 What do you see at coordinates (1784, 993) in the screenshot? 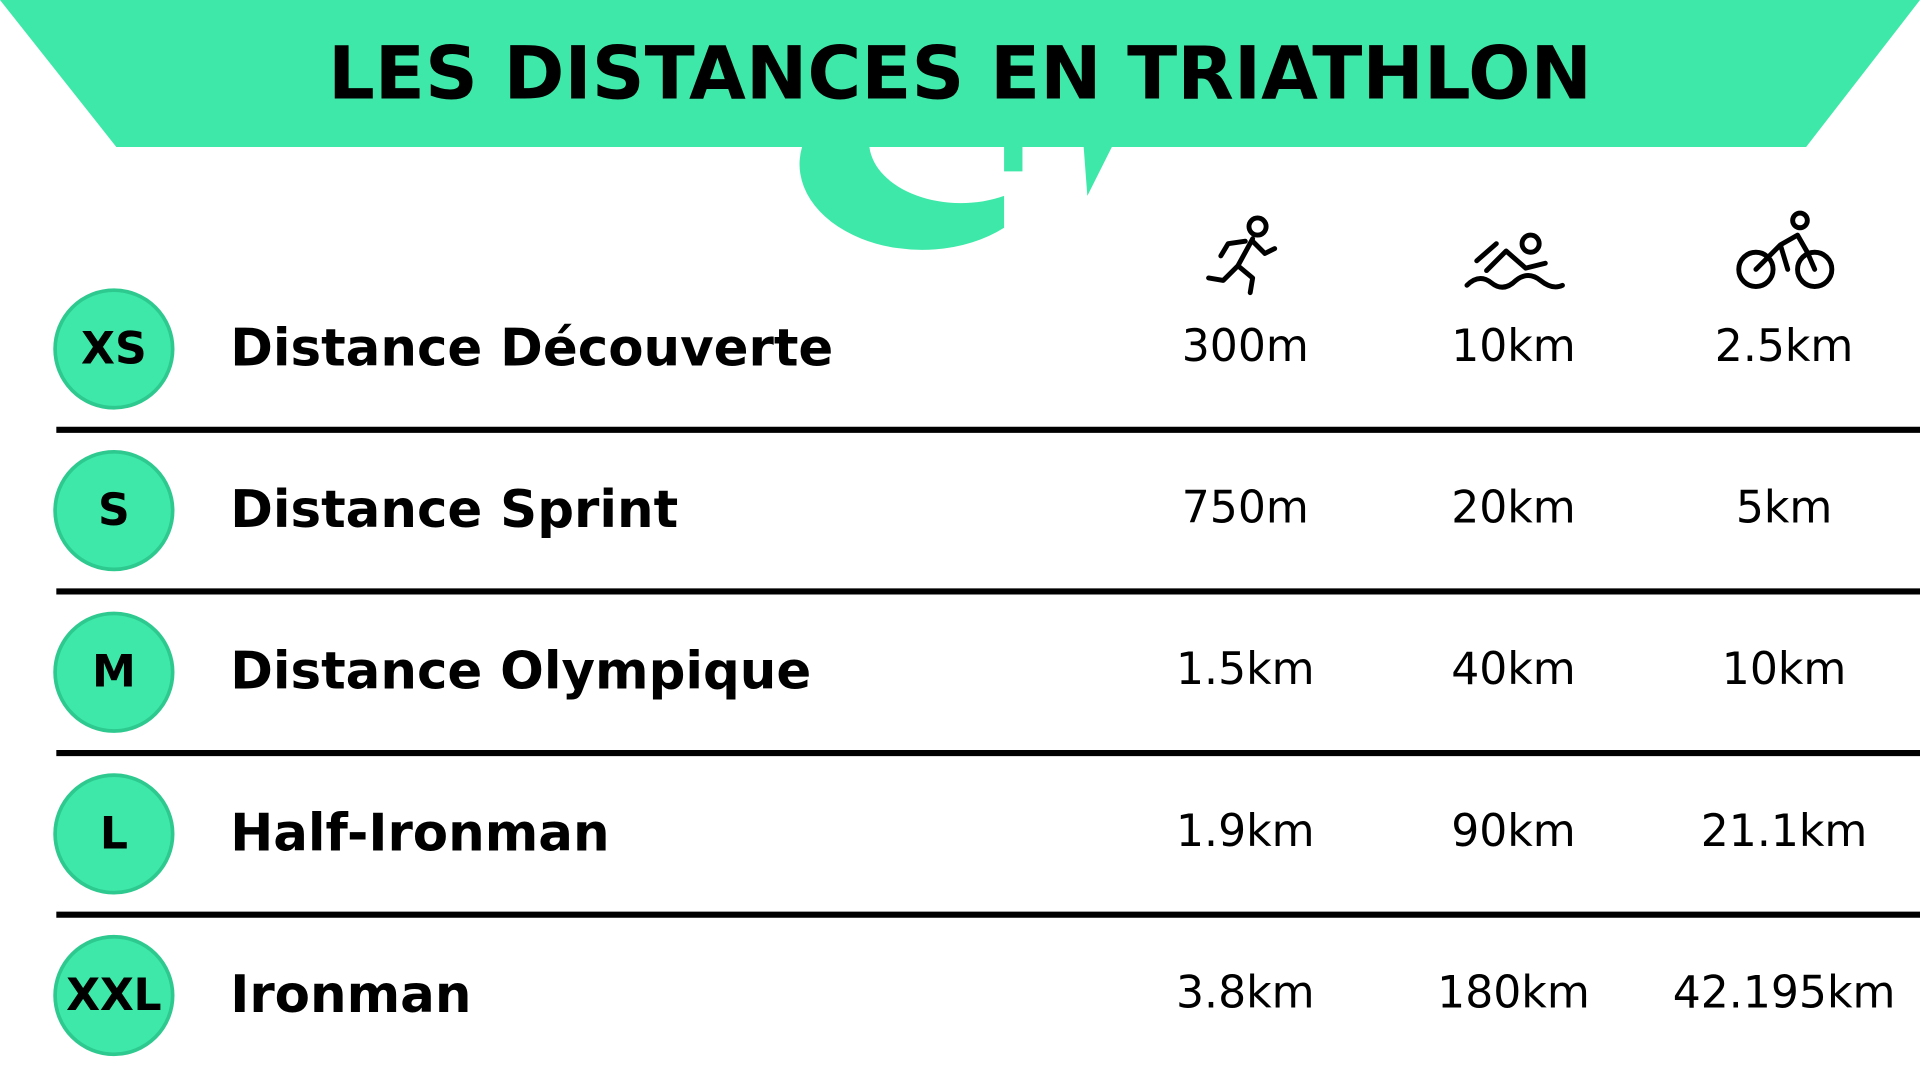
I see `distance-value: 42.195km` at bounding box center [1784, 993].